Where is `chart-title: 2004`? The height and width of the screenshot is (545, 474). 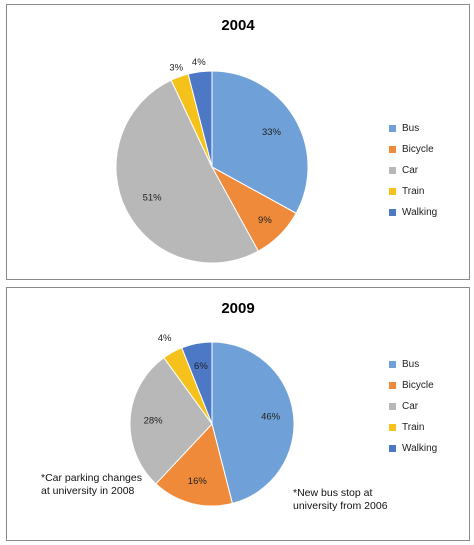
chart-title: 2004 is located at coordinates (238, 25).